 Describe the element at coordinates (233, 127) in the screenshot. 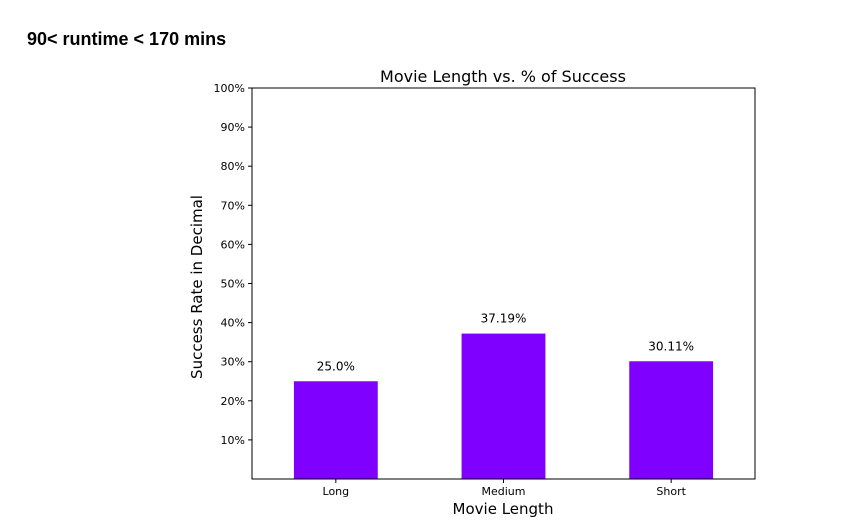

I see `y-tick-label: 90%` at that location.